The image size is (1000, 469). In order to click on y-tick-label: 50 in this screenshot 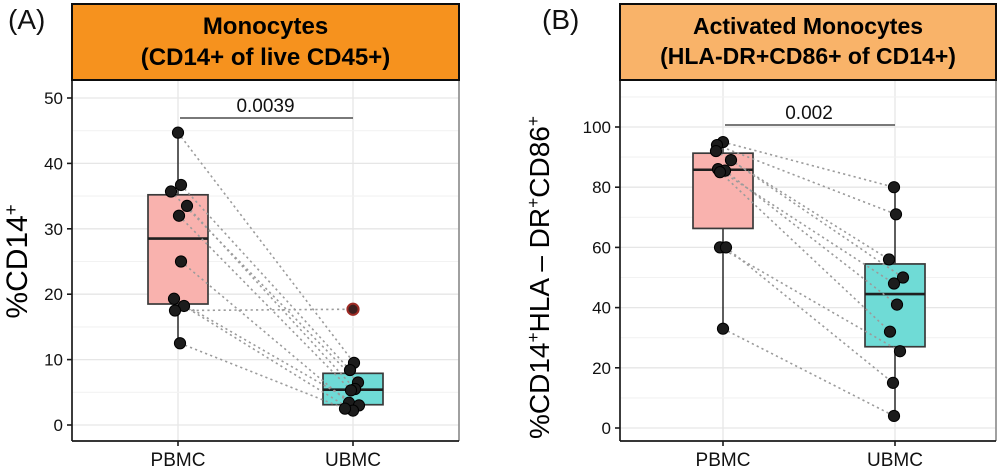, I will do `click(53, 98)`.